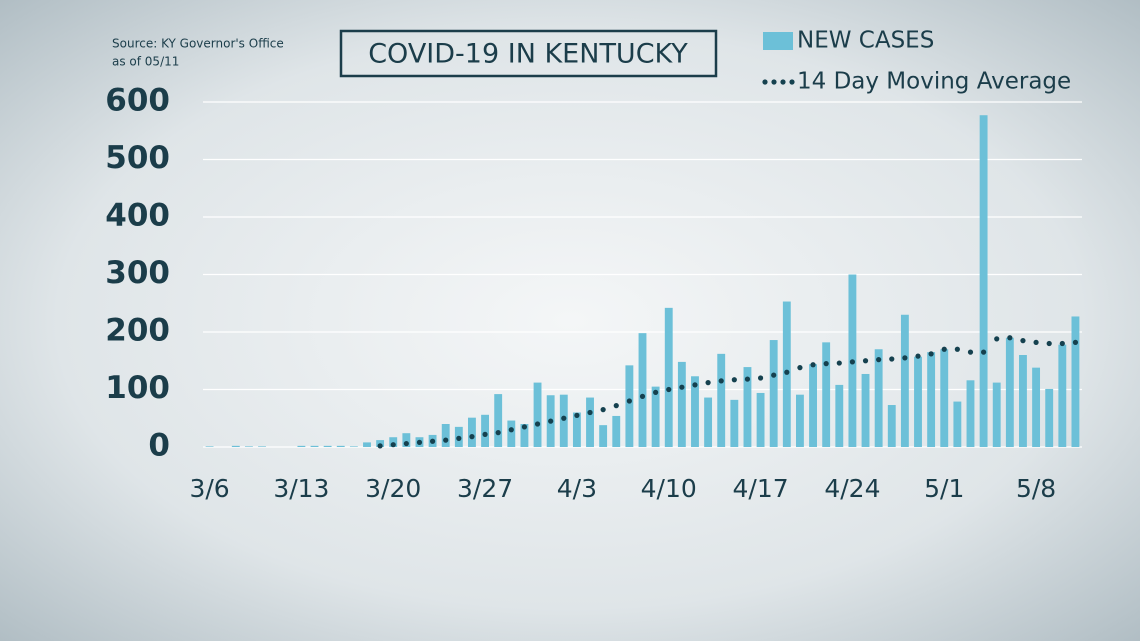  Describe the element at coordinates (778, 41) in the screenshot. I see `legend-swatch` at that location.